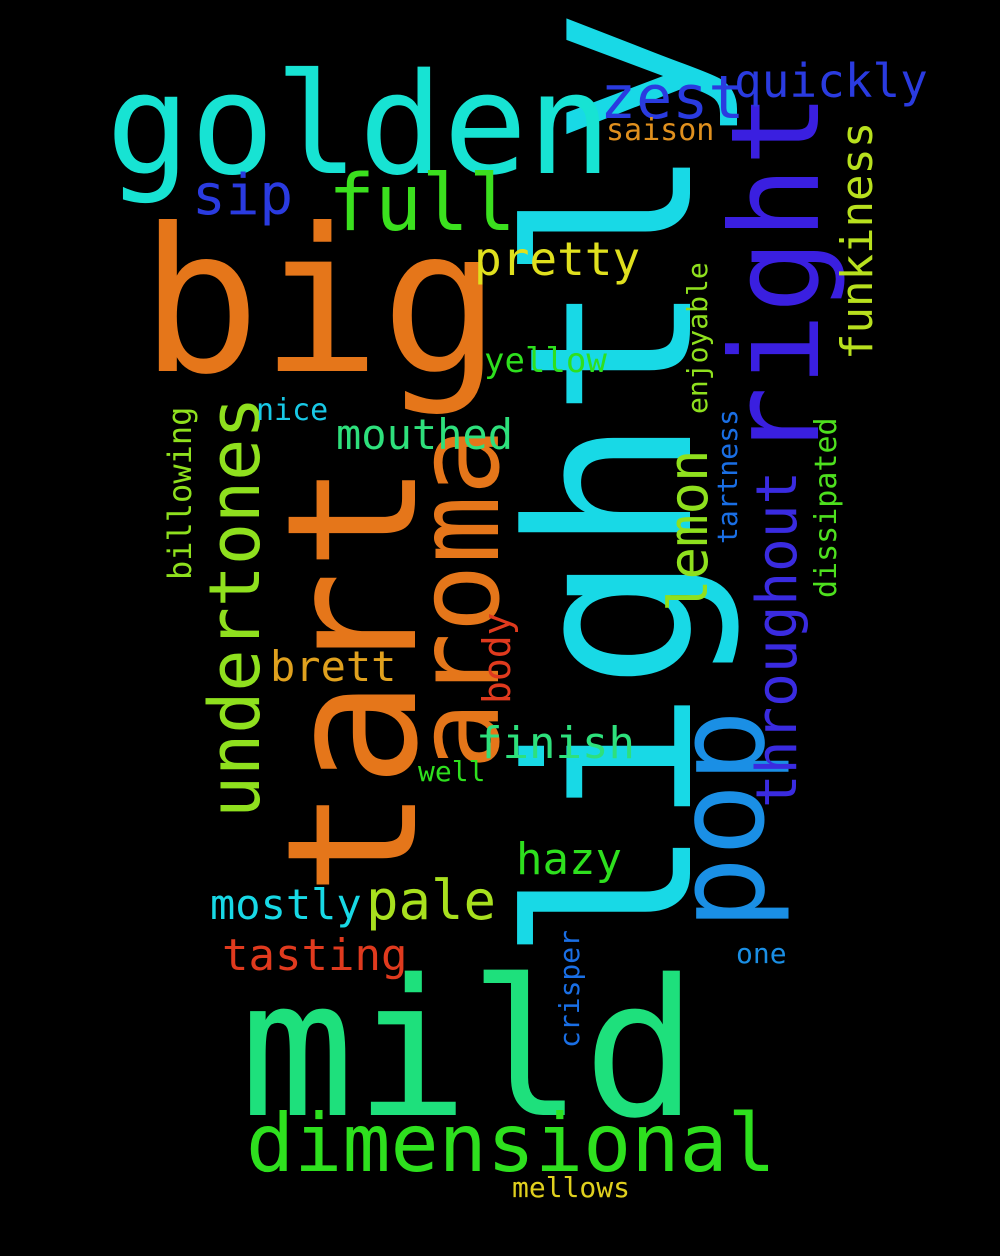 This screenshot has height=1256, width=1000. Describe the element at coordinates (761, 953) in the screenshot. I see `word-one: one` at that location.